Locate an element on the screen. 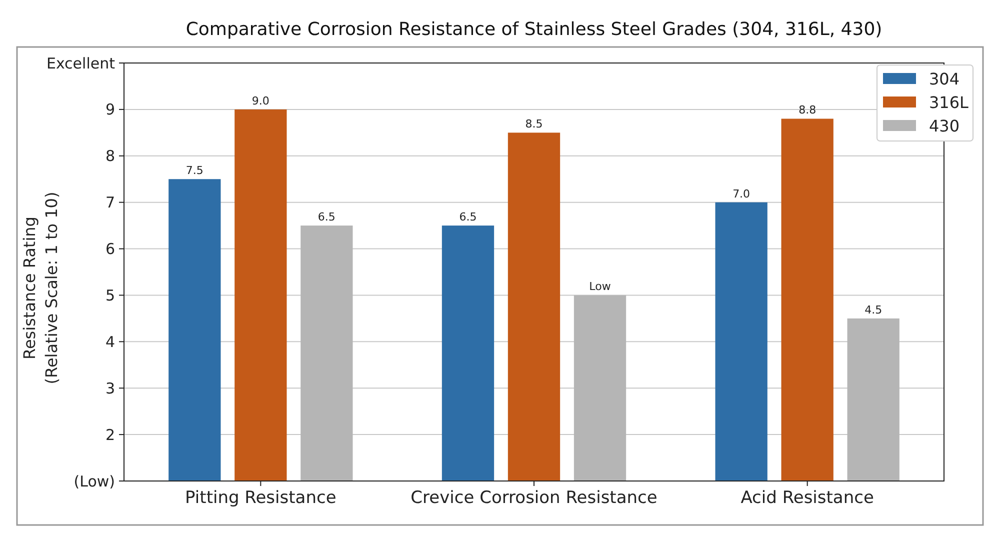 Image resolution: width=1000 pixels, height=545 pixels. data-label: 7.0 is located at coordinates (741, 193).